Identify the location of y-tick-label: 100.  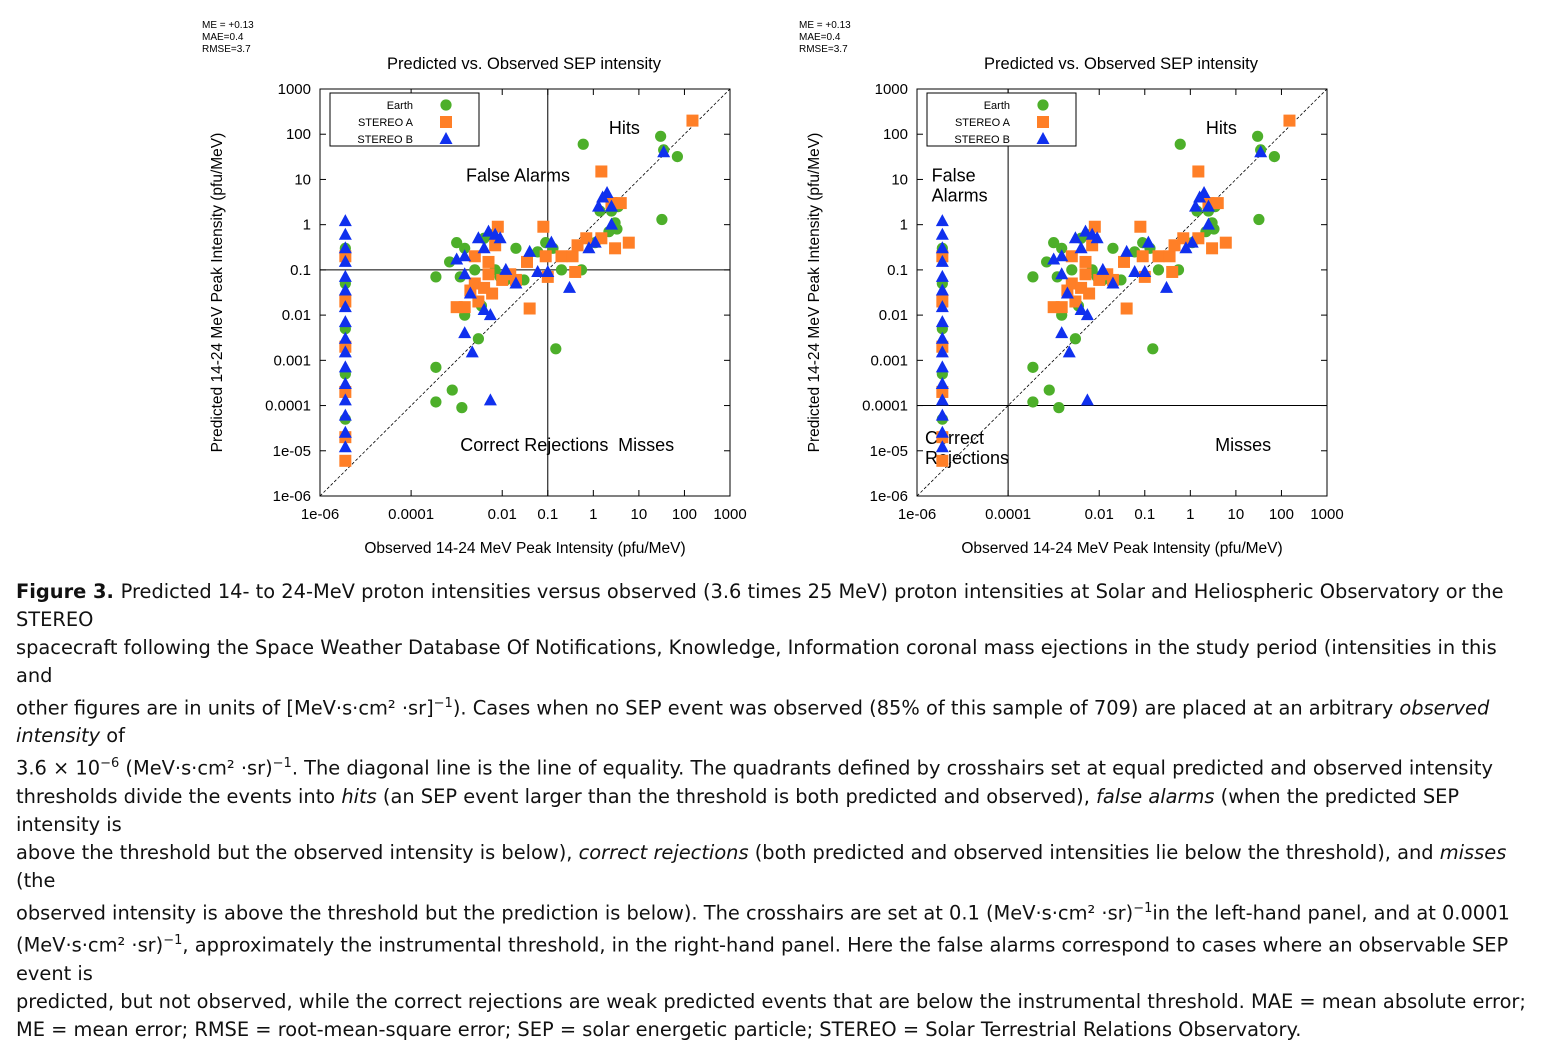
(298, 134).